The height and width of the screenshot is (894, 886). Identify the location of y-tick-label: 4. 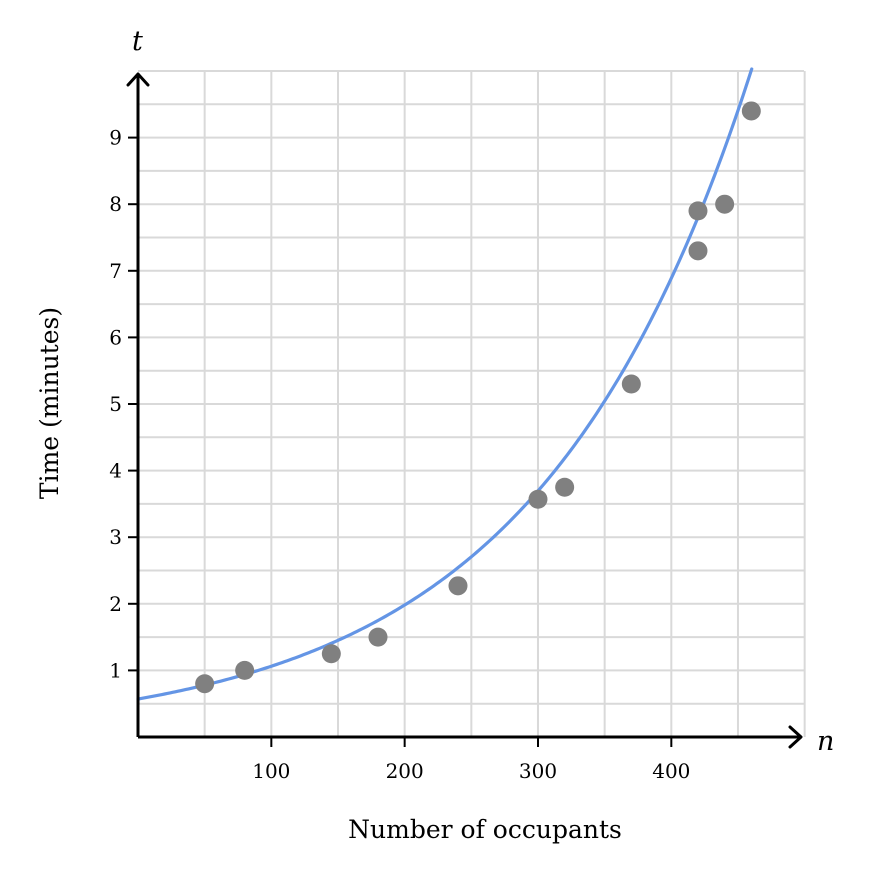
(115, 471).